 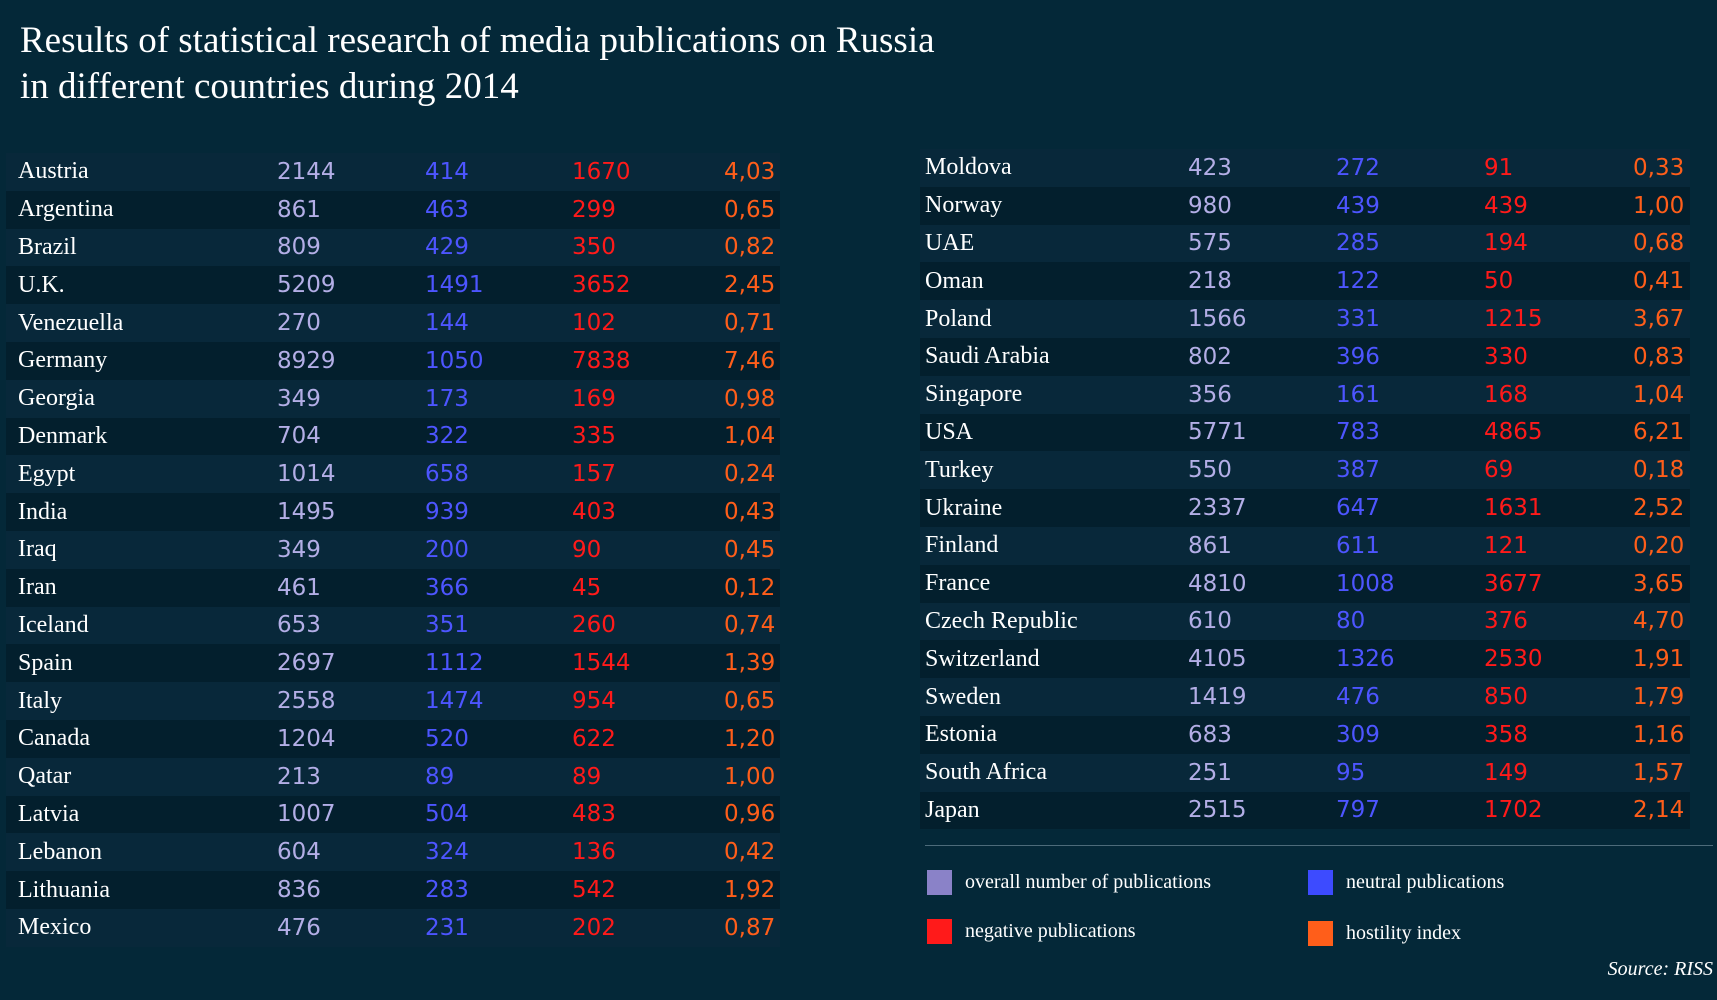 I want to click on country-name: Japan, so click(x=952, y=809).